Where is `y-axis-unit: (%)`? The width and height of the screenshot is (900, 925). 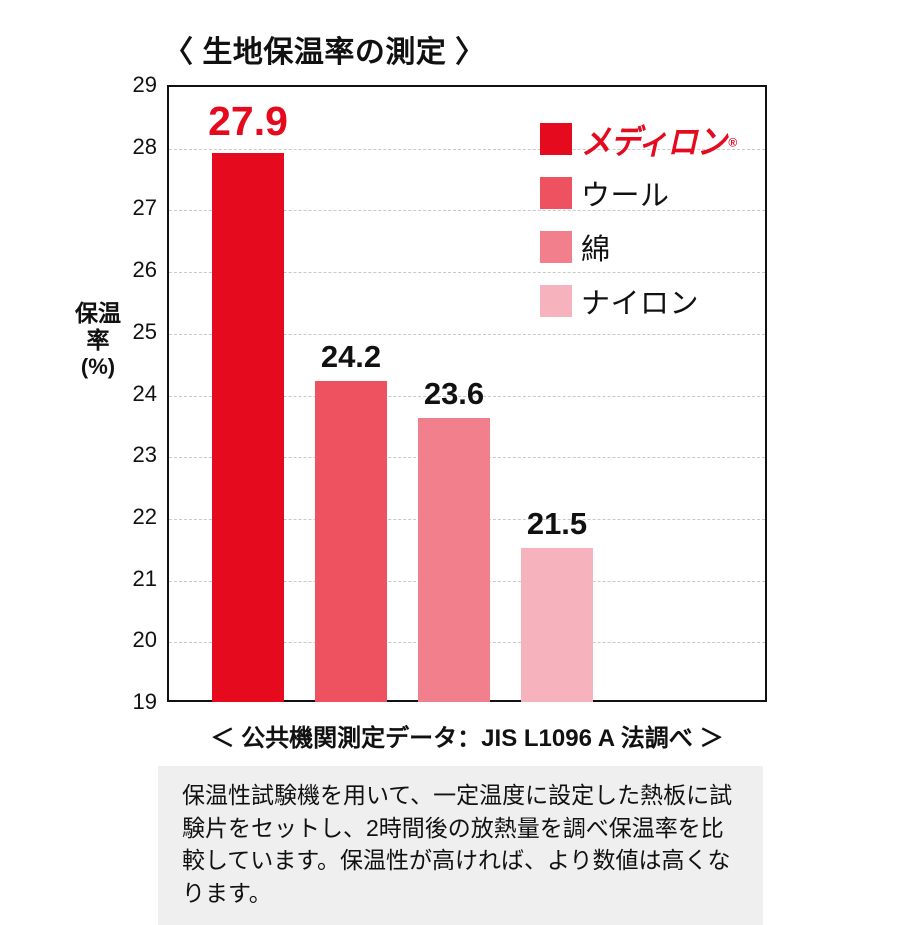
y-axis-unit: (%) is located at coordinates (98, 367).